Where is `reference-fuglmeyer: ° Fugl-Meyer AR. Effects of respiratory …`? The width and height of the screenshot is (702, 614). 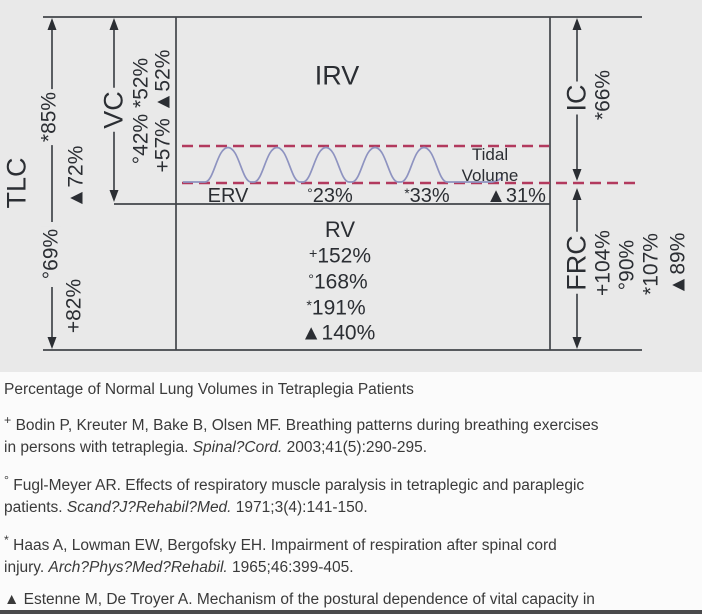 reference-fuglmeyer: ° Fugl-Meyer AR. Effects of respiratory … is located at coordinates (294, 495).